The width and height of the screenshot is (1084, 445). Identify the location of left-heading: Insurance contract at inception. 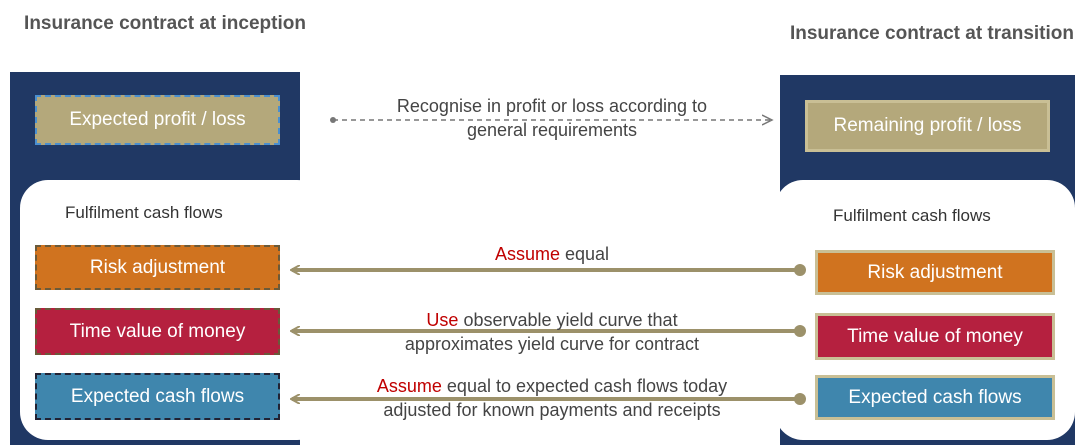
(165, 23).